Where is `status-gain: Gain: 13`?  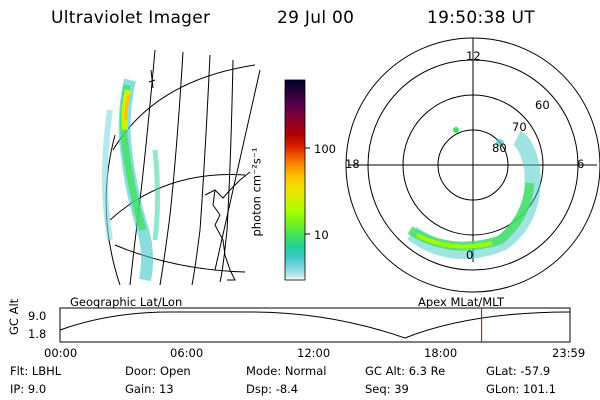
status-gain: Gain: 13 is located at coordinates (149, 389).